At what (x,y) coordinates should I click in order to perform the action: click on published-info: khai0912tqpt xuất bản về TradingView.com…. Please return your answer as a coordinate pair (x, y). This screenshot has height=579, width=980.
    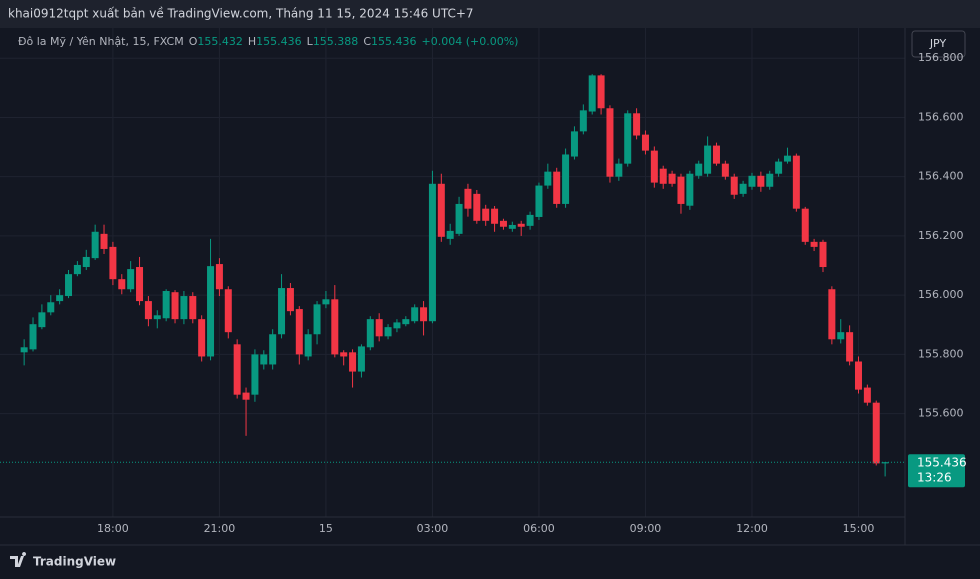
    Looking at the image, I should click on (241, 14).